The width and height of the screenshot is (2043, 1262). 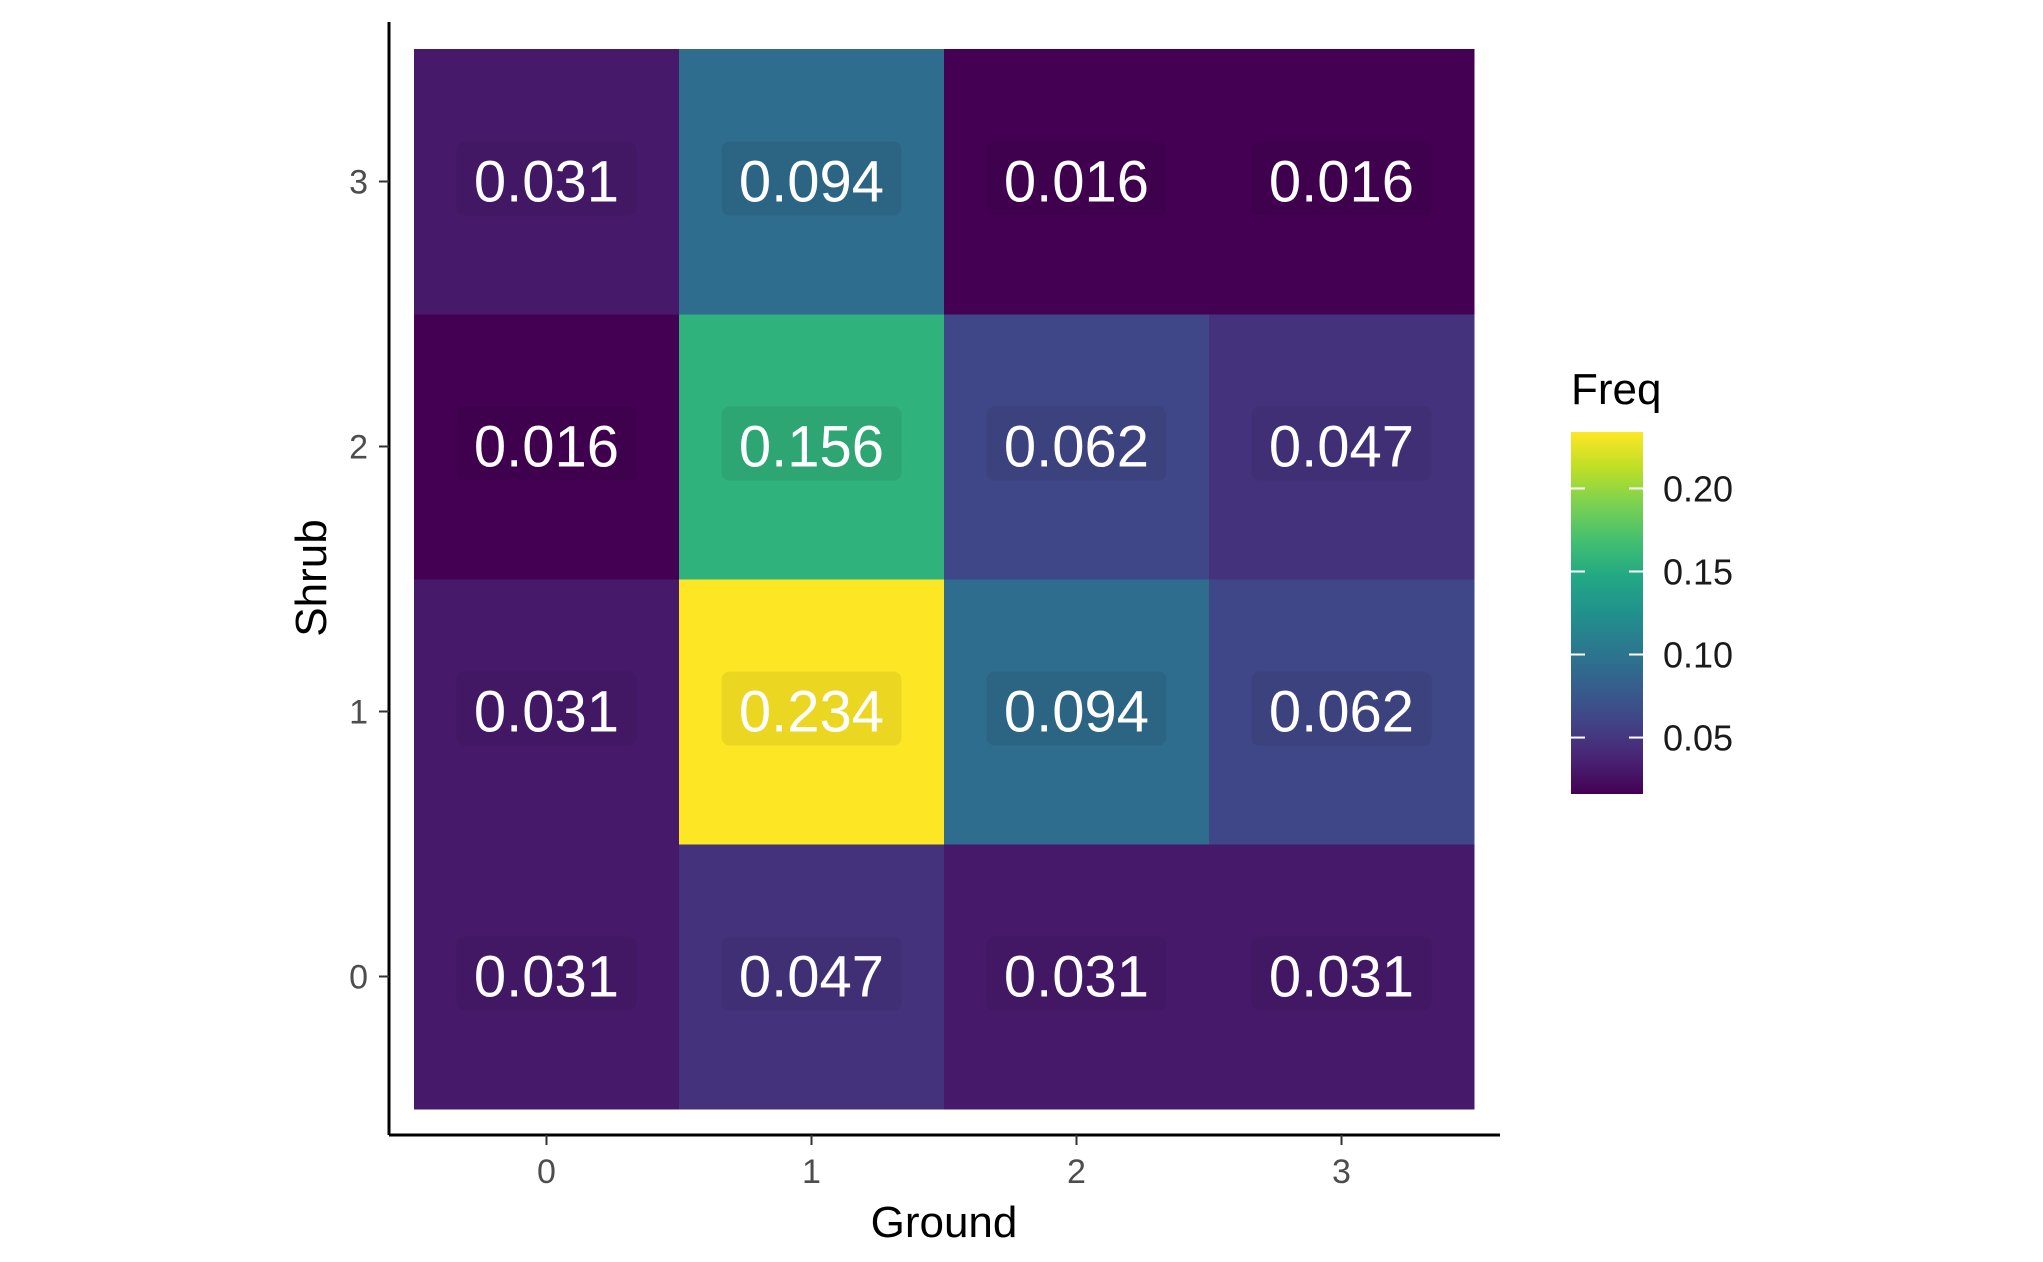 I want to click on legend-title: Freq, so click(x=1616, y=389).